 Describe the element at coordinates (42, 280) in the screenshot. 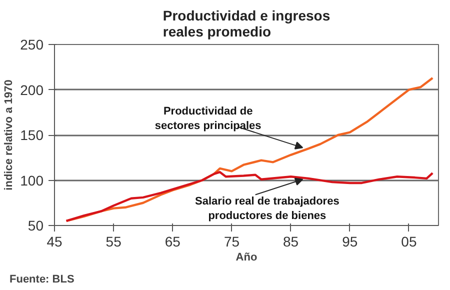

I see `source-note: Fuente: BLS` at that location.